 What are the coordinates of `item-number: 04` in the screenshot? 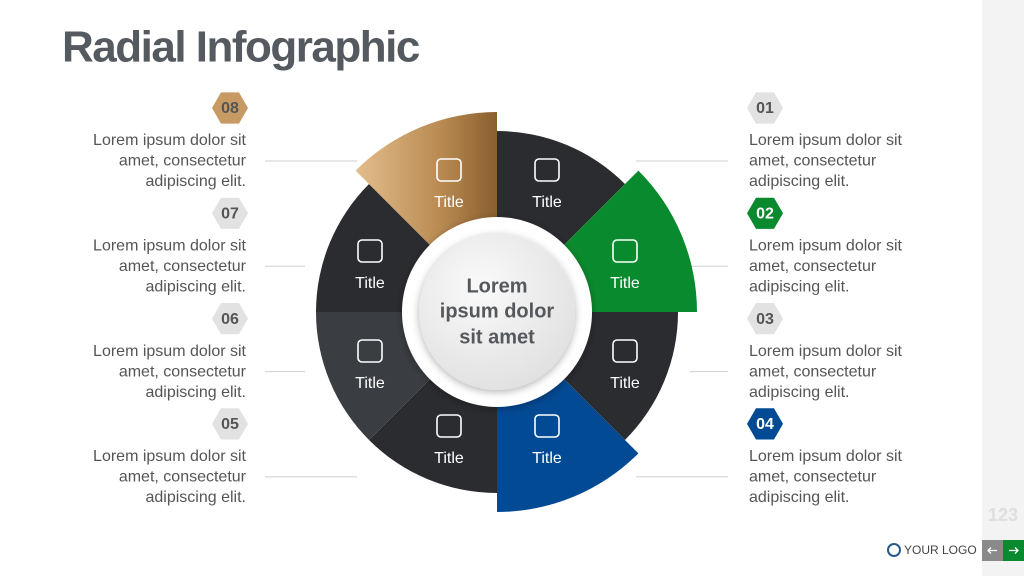 It's located at (765, 424).